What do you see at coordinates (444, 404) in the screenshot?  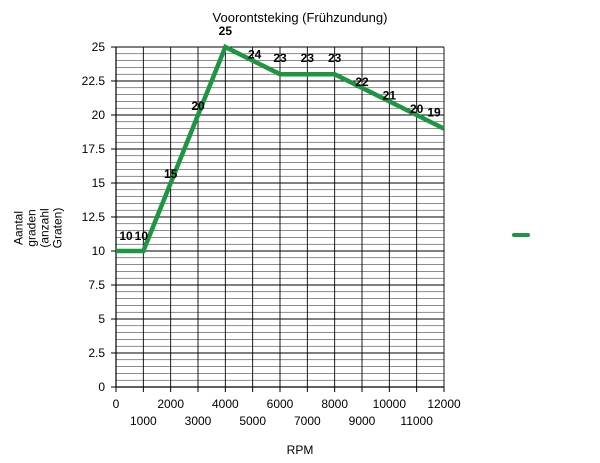 I see `x-tick-label: 12000` at bounding box center [444, 404].